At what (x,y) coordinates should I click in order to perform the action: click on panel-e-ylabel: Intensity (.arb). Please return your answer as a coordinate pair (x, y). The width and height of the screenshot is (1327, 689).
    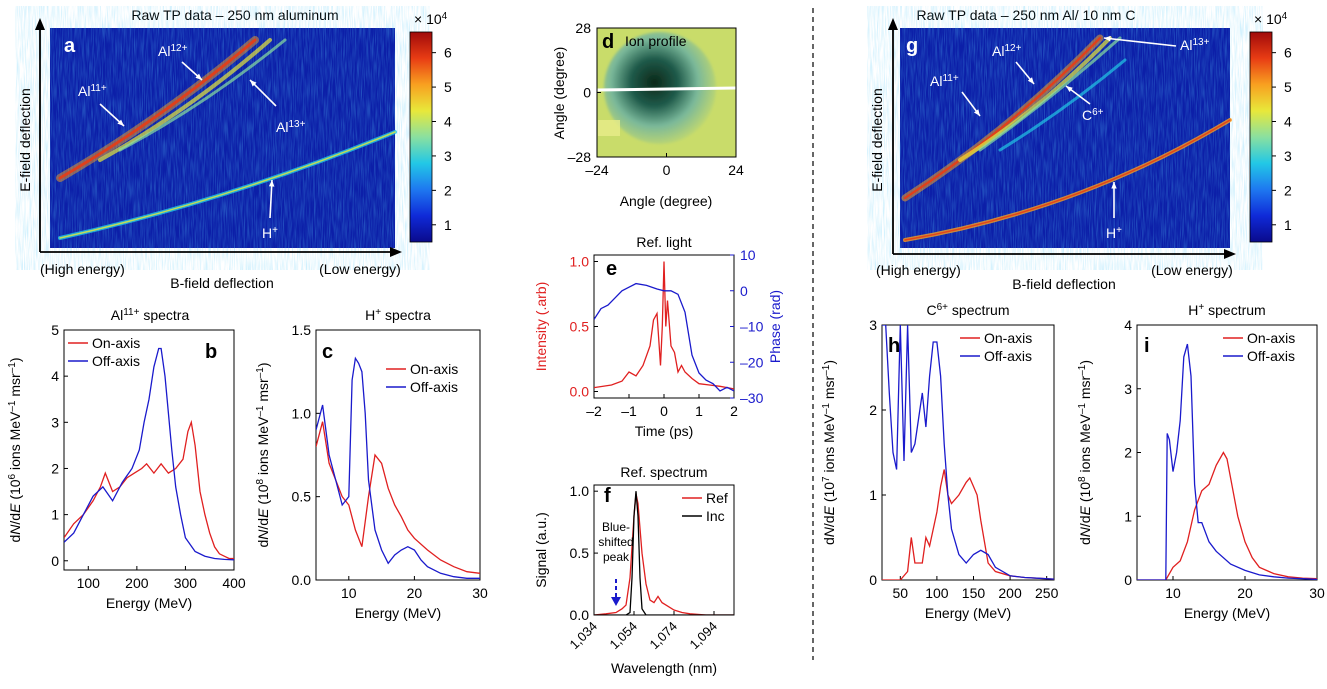
    Looking at the image, I should click on (541, 326).